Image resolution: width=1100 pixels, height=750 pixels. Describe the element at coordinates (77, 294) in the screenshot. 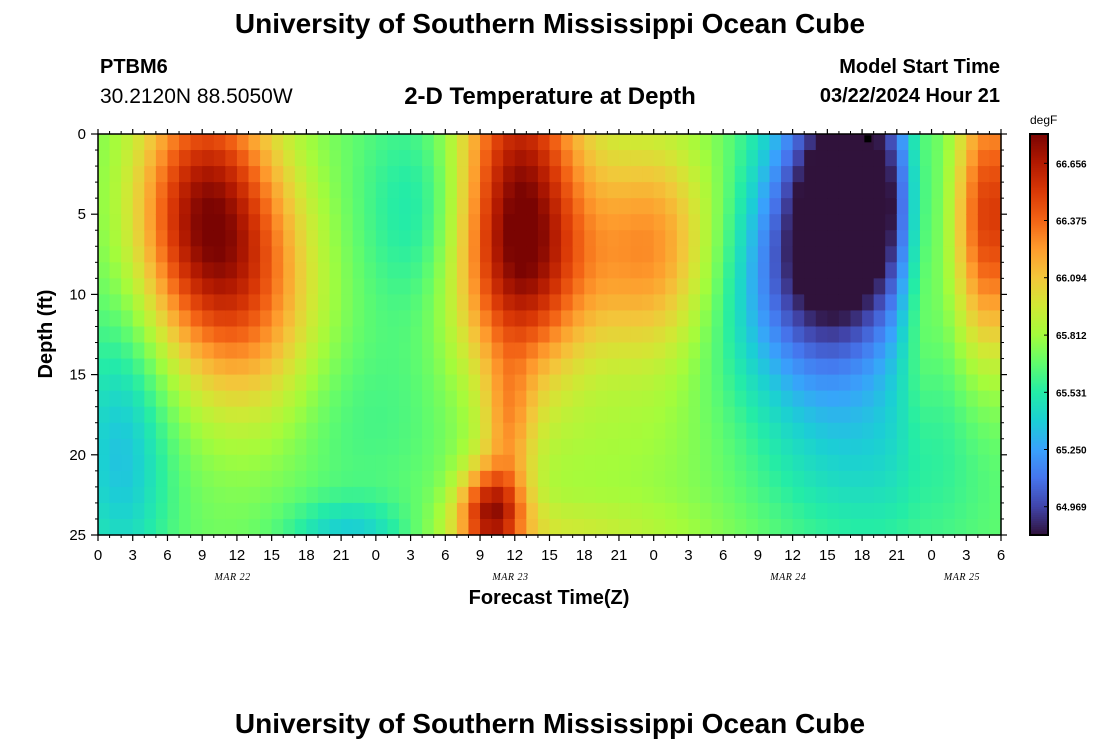

I see `y-tick-label: 10` at that location.